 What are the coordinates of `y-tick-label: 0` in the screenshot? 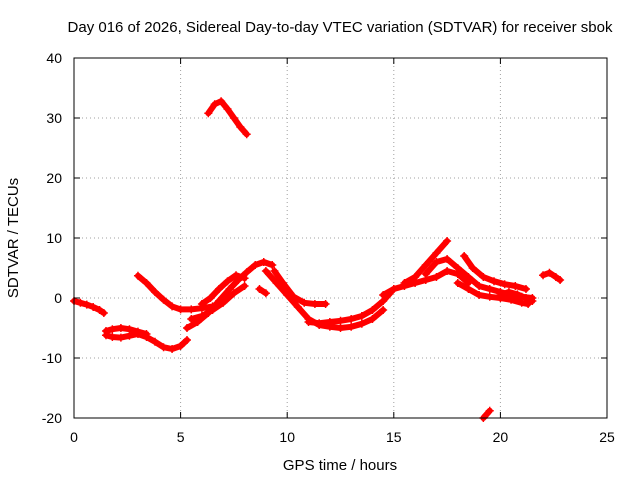 It's located at (58, 298).